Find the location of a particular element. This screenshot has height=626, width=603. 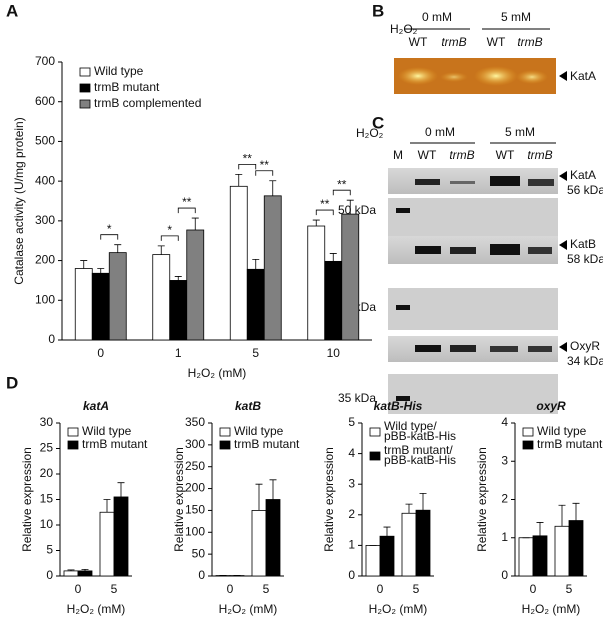

legend-label: trmB mutant/pBB-katB-His is located at coordinates (420, 455).